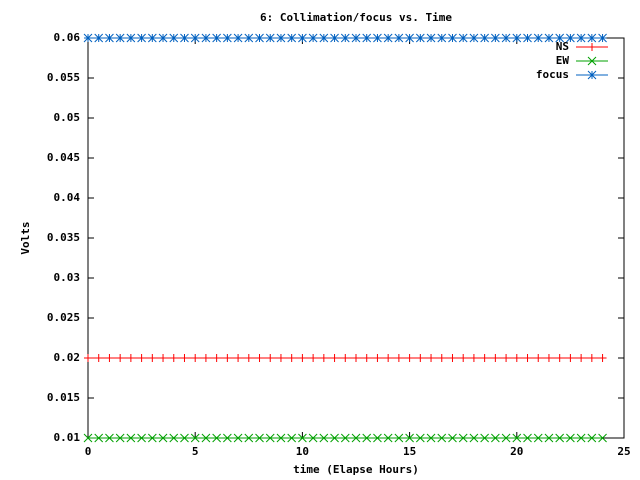  What do you see at coordinates (67, 437) in the screenshot?
I see `y-tick-label: 0.01` at bounding box center [67, 437].